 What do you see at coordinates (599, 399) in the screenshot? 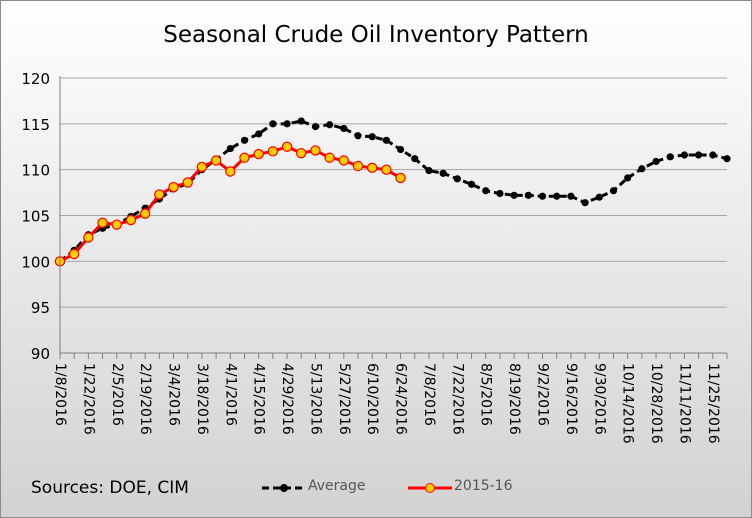
I see `x-tick-label: 9/30/2016` at bounding box center [599, 399].